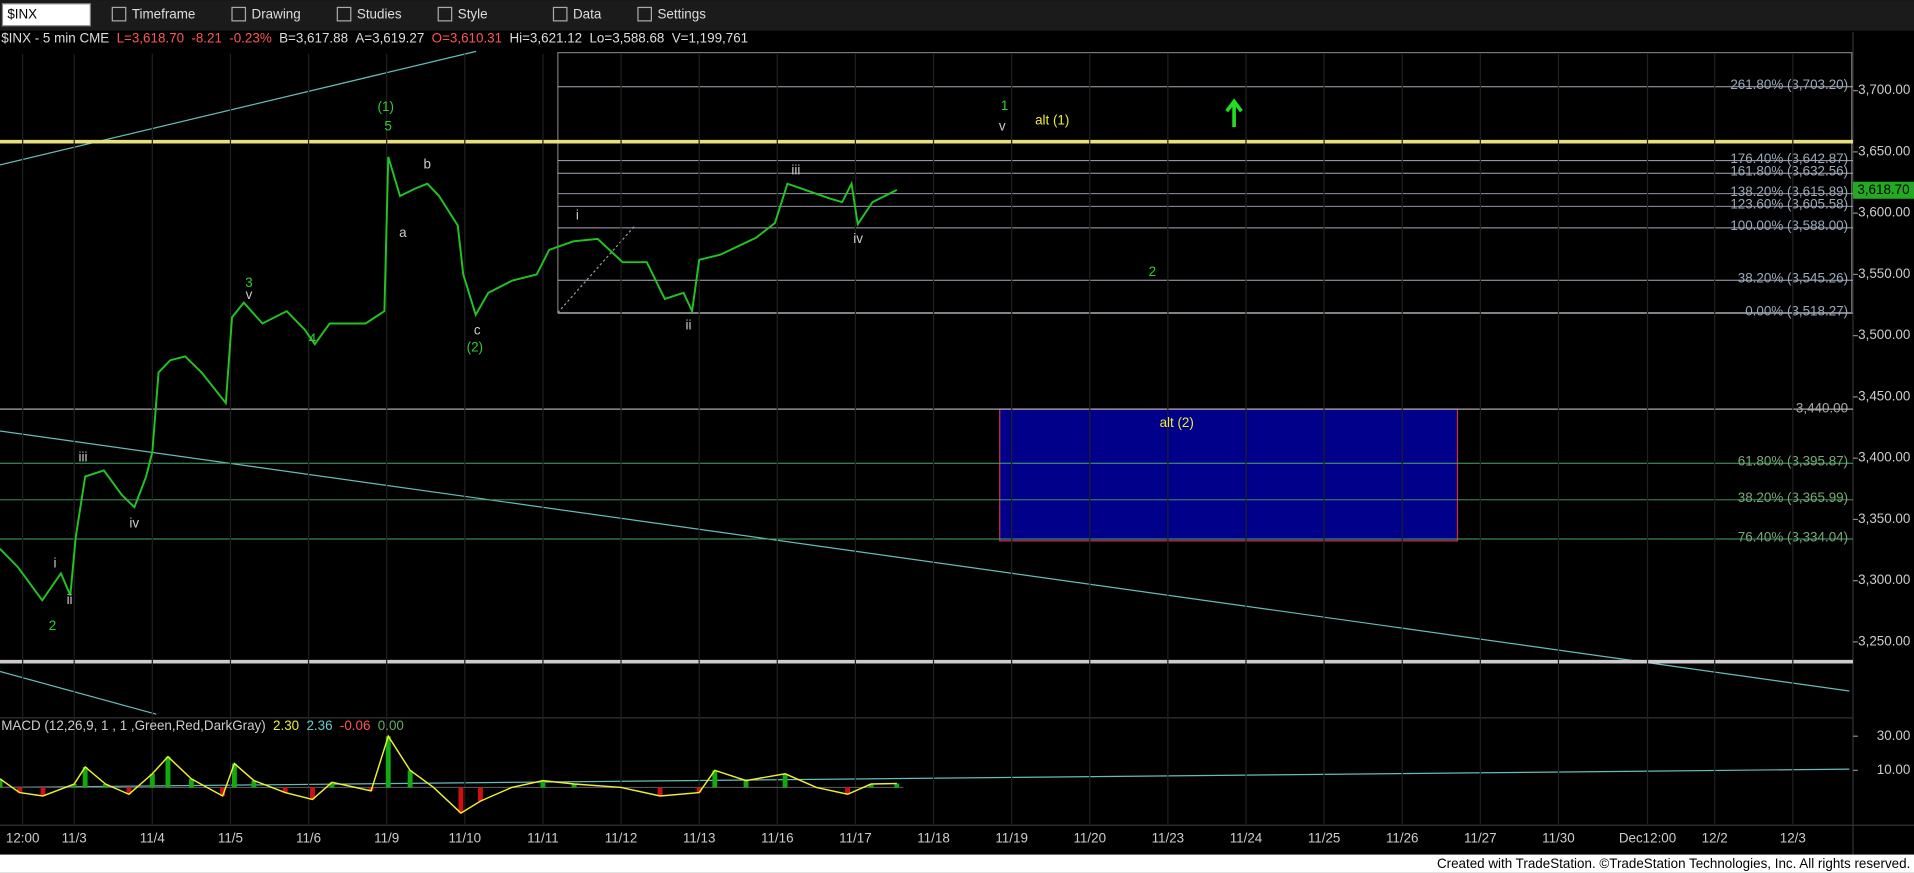  What do you see at coordinates (621, 837) in the screenshot?
I see `x-tick-label: 11/12` at bounding box center [621, 837].